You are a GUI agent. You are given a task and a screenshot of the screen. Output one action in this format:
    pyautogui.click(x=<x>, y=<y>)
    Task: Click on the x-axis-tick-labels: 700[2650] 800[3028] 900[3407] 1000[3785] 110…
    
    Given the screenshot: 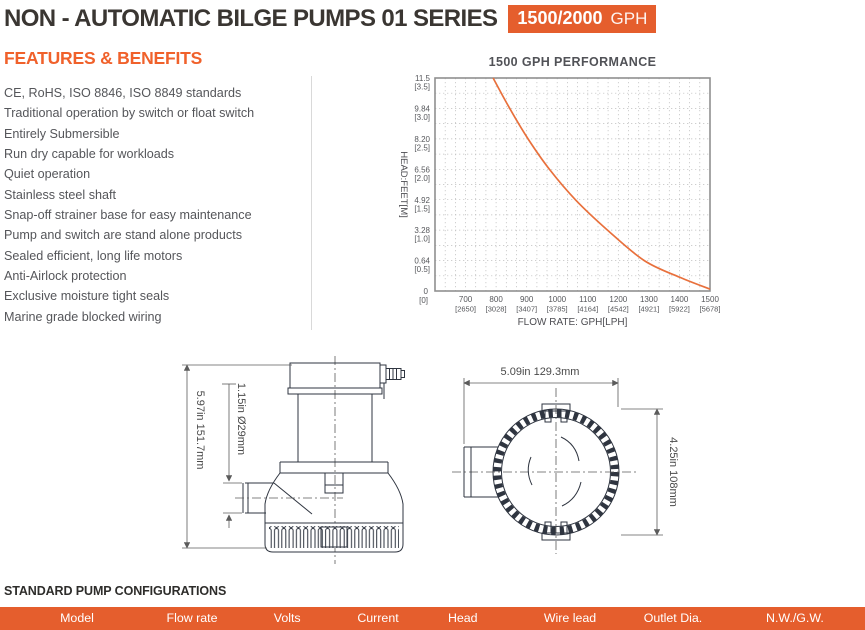 What is the action you would take?
    pyautogui.click(x=587, y=304)
    